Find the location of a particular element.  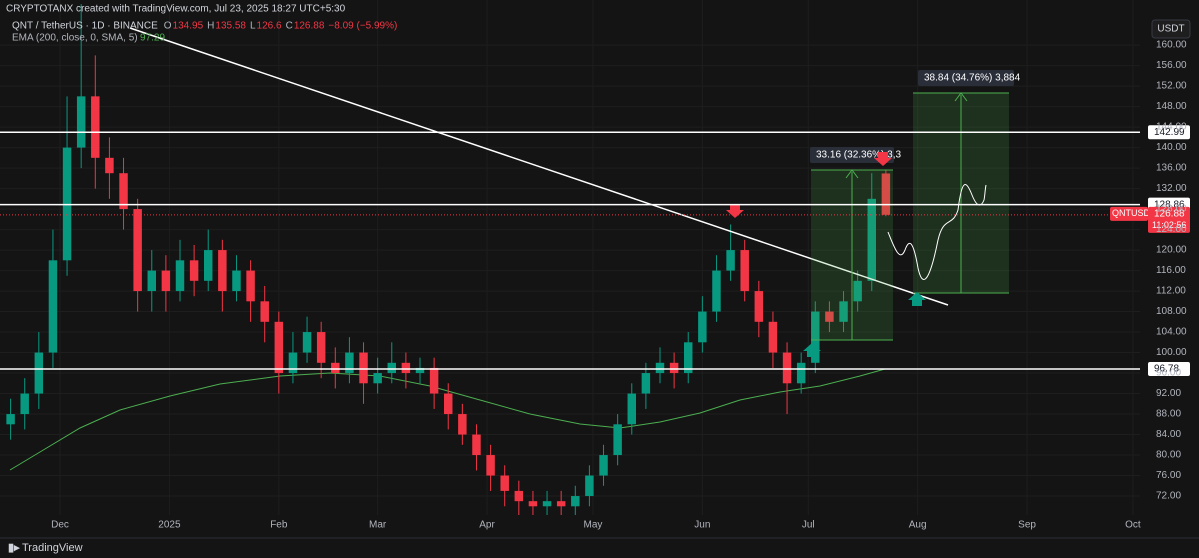

legend-key: C is located at coordinates (289, 26).